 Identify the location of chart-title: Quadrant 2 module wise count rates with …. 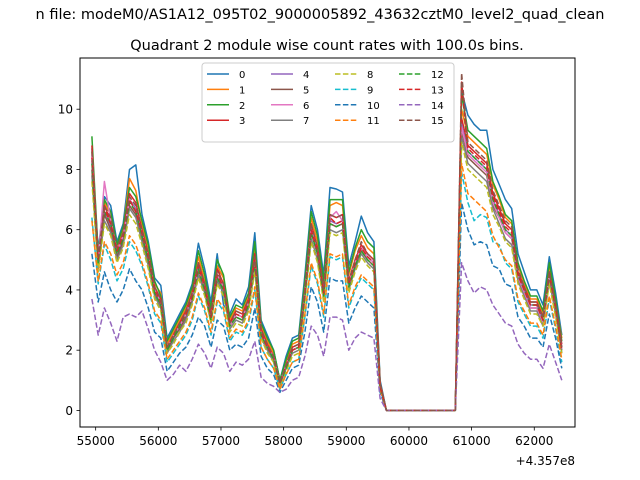
(327, 46).